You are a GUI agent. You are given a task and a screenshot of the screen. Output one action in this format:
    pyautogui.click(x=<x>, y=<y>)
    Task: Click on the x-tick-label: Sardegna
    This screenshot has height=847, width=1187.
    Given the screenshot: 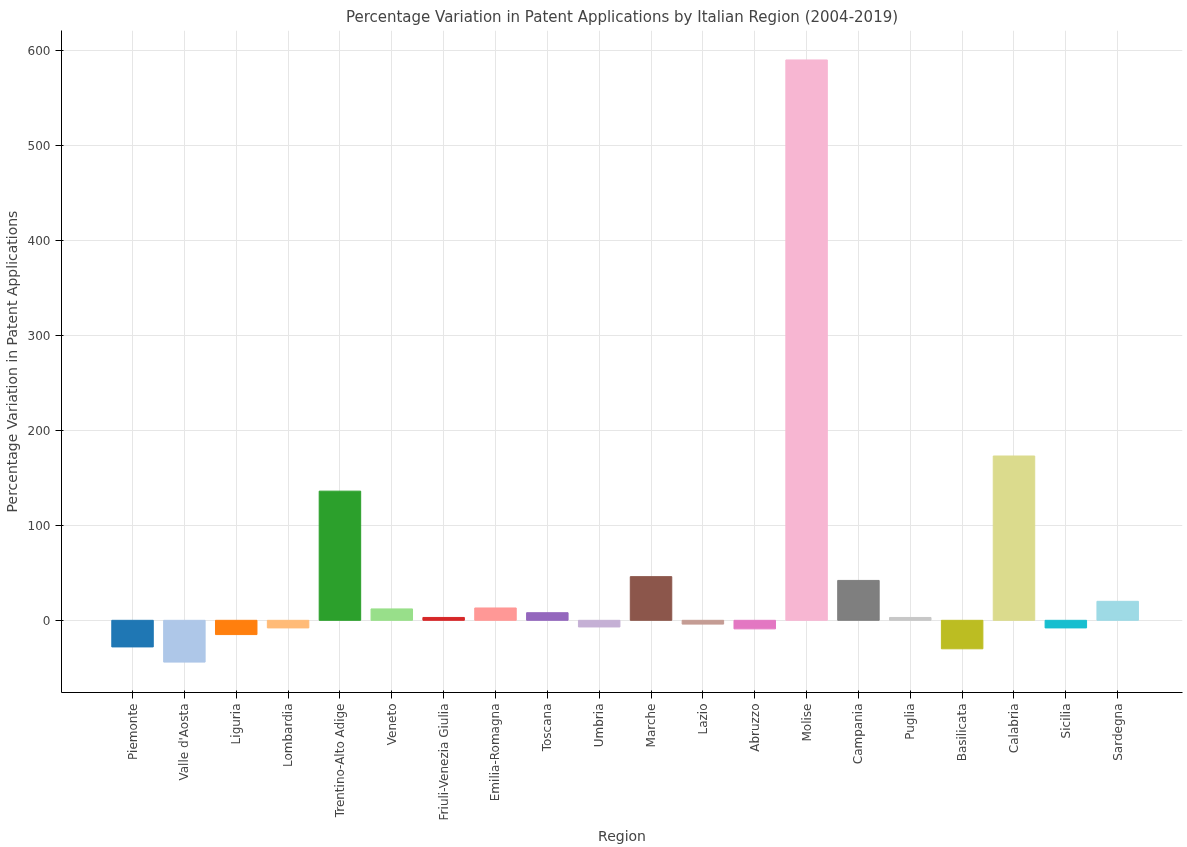 What is the action you would take?
    pyautogui.click(x=1117, y=732)
    